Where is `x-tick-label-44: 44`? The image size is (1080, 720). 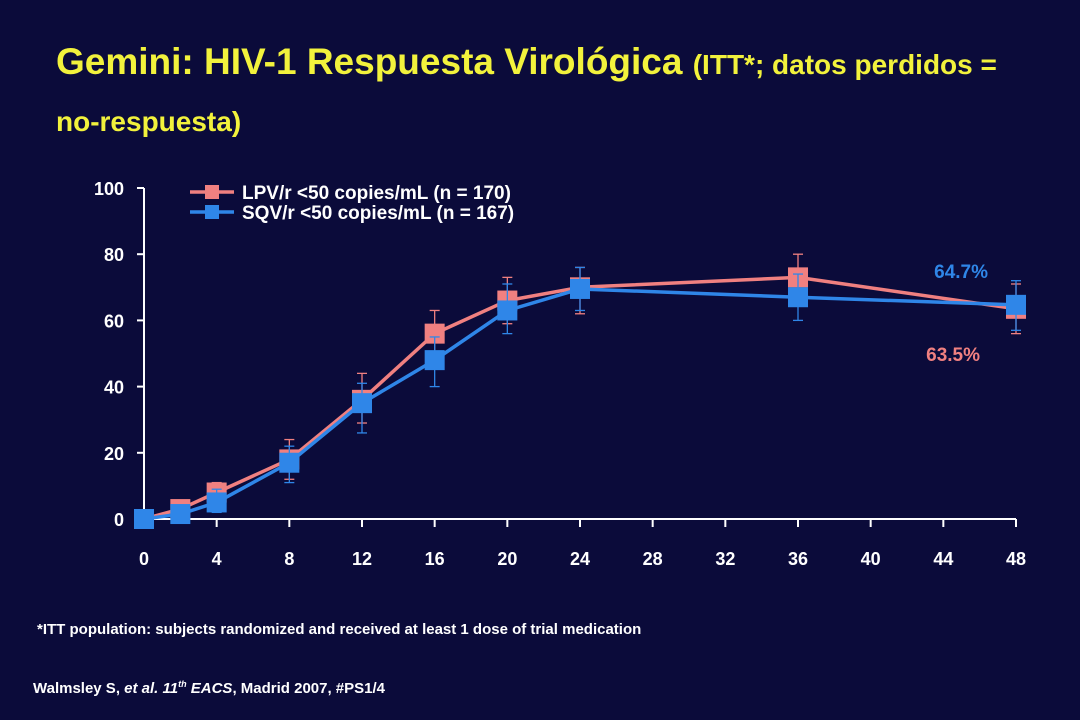 x-tick-label-44: 44 is located at coordinates (943, 559).